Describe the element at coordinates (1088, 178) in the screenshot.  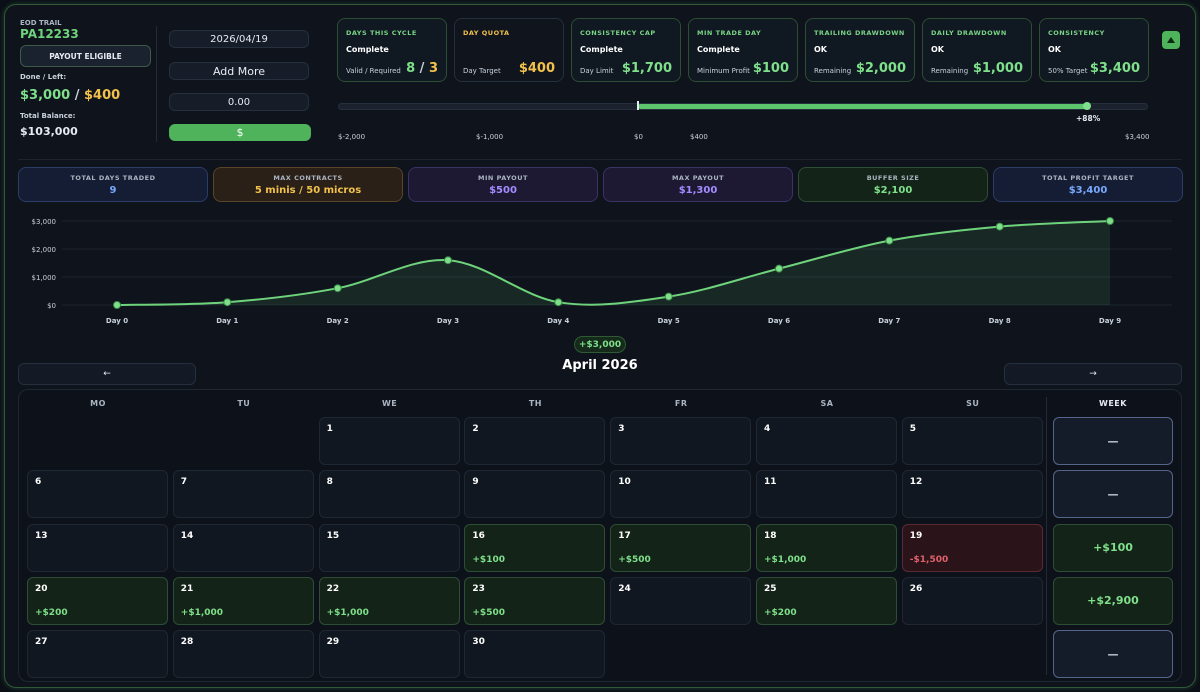
I see `metric-title: TOTAL PROFIT TARGET` at that location.